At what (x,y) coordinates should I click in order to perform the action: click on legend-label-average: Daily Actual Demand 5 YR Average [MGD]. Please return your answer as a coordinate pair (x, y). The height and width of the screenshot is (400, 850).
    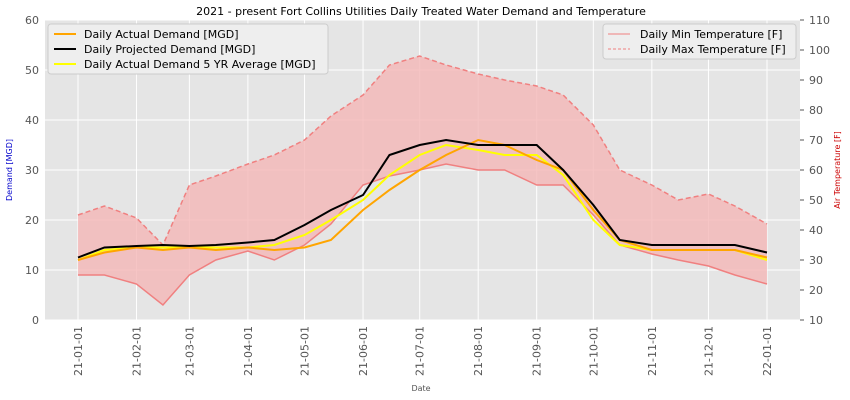
    Looking at the image, I should click on (200, 64).